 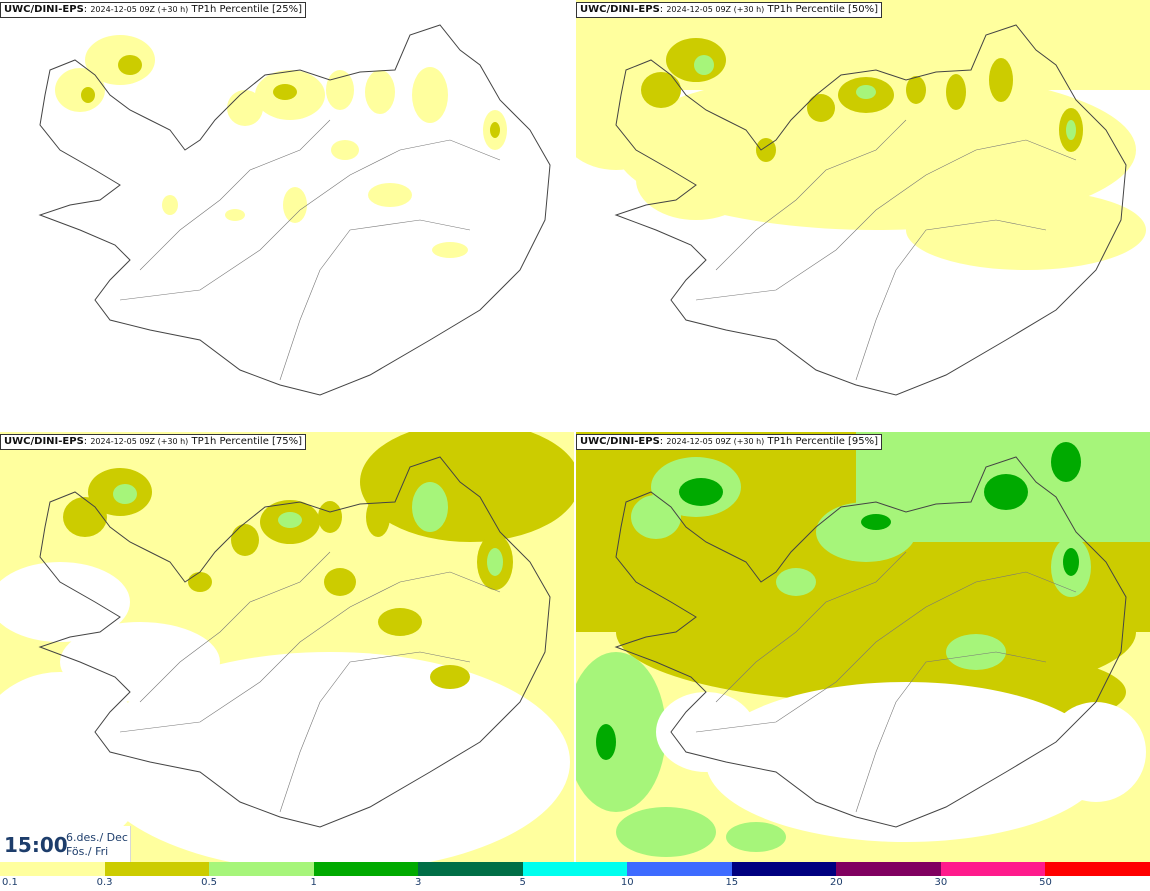 I want to click on legend-tick-label: 0.3, so click(x=104, y=882).